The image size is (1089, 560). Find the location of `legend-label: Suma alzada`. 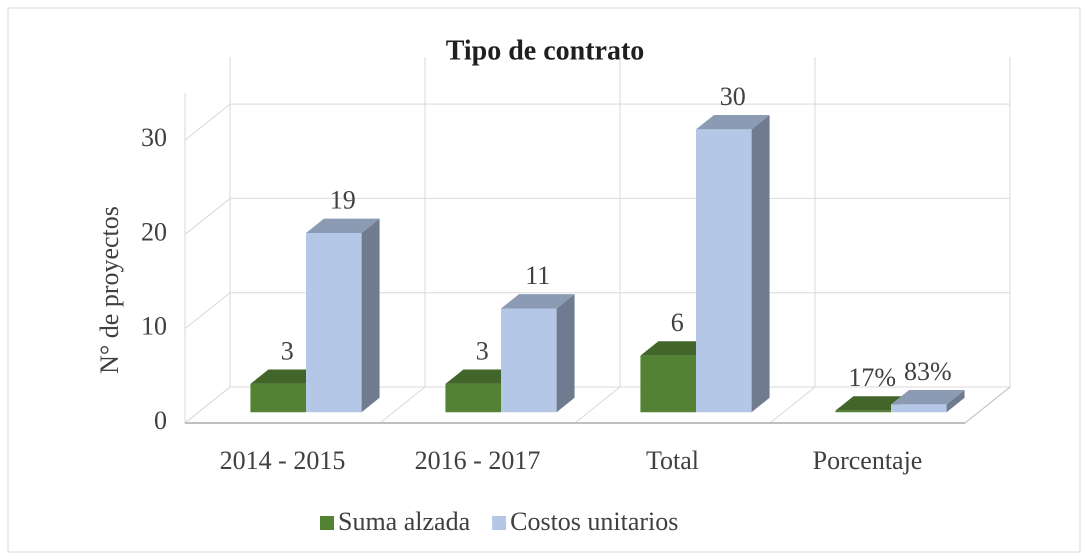

legend-label: Suma alzada is located at coordinates (404, 521).